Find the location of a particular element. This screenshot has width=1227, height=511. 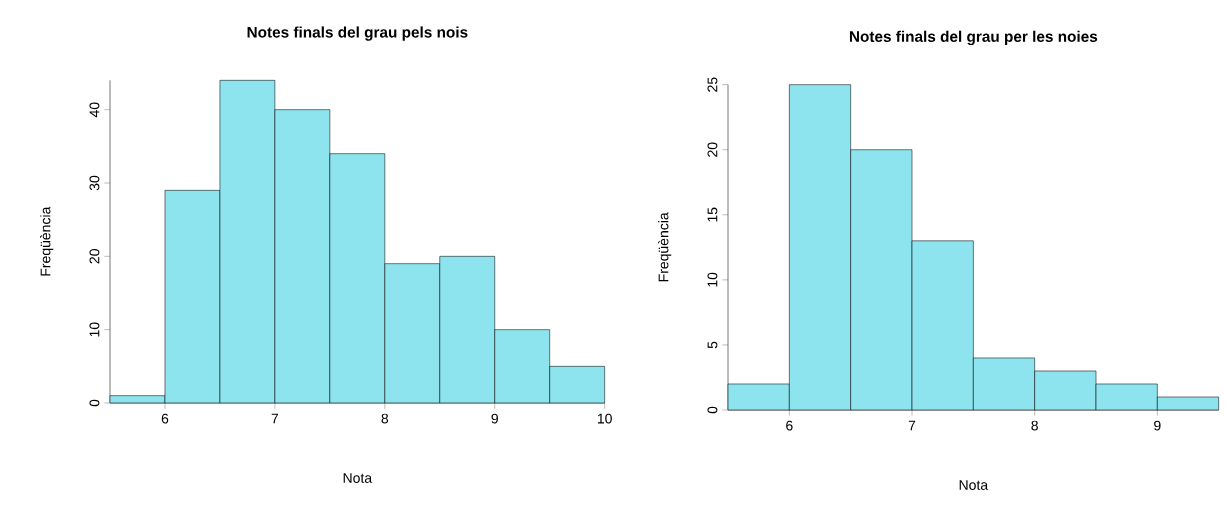

y-tick-label: 25 is located at coordinates (712, 84).